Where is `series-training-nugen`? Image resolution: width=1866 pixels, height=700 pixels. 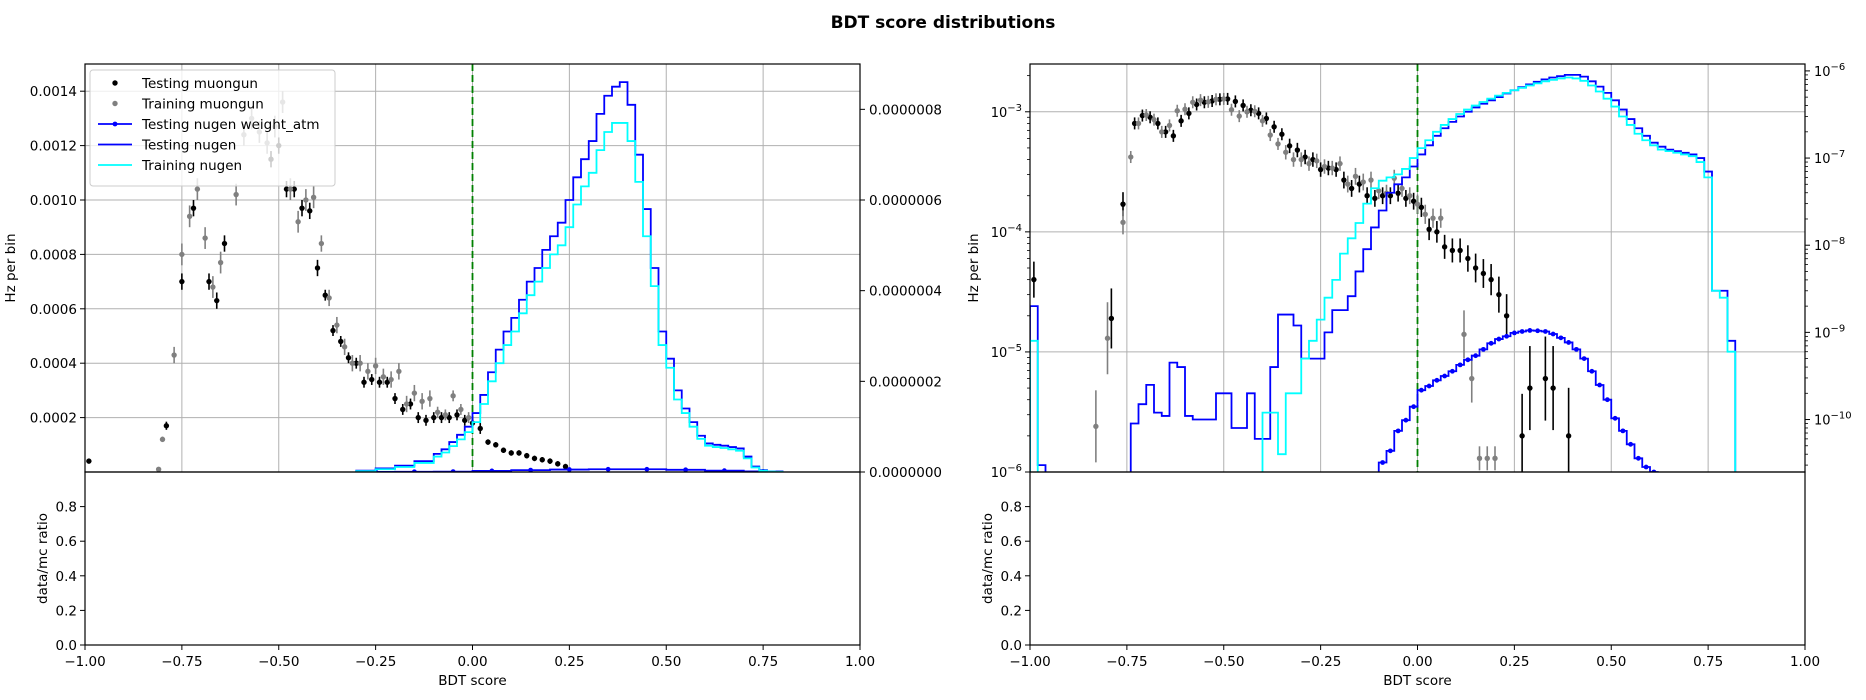 series-training-nugen is located at coordinates (569, 297).